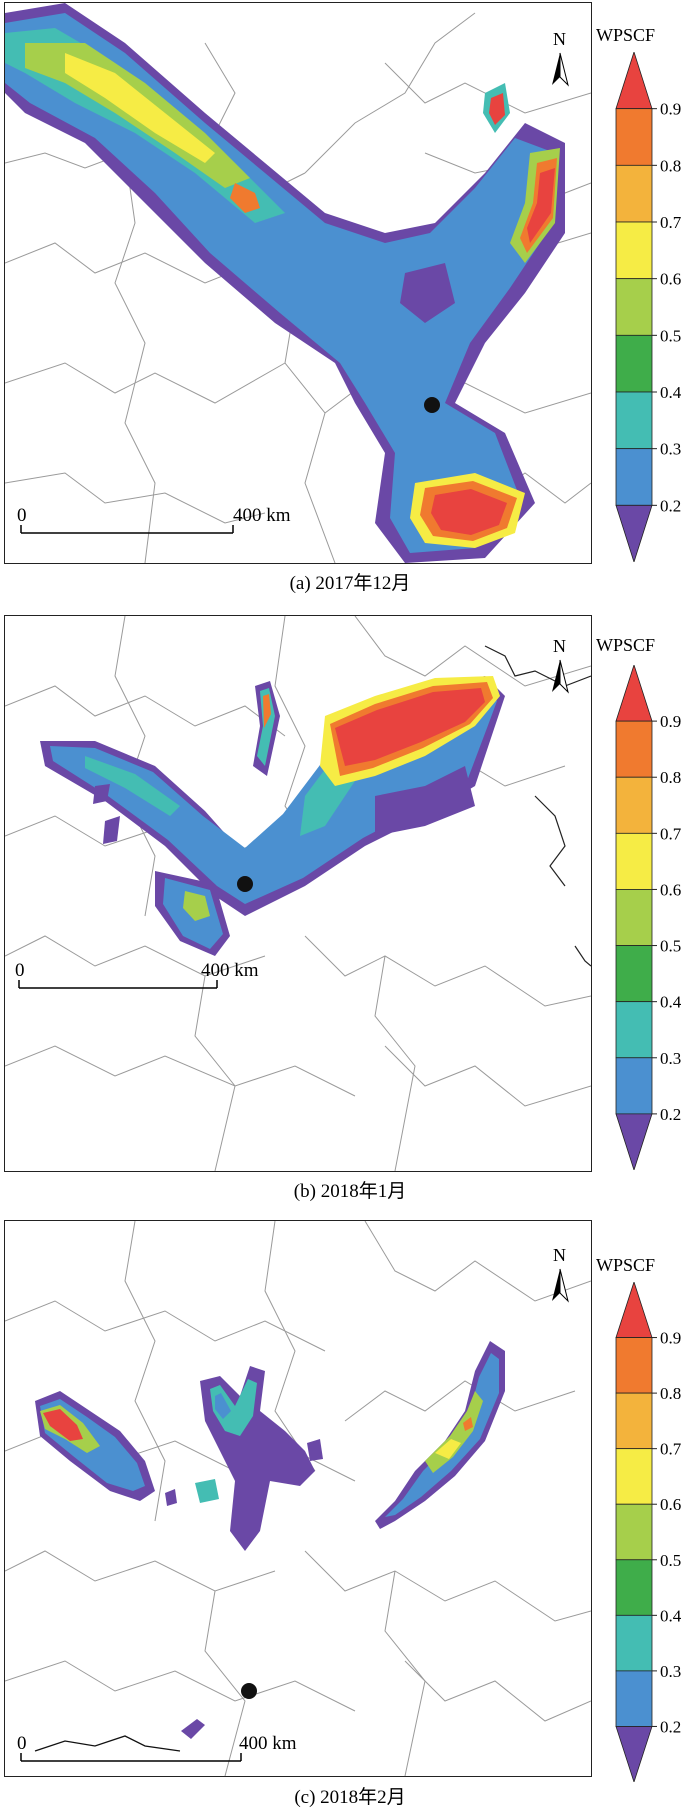 The width and height of the screenshot is (700, 1809). I want to click on scale-bar-c, so click(131, 1757).